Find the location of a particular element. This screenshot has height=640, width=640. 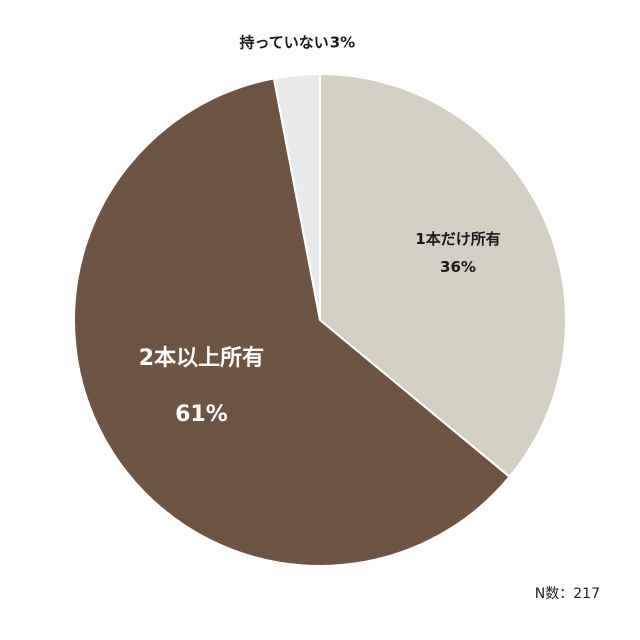

slice-label-2: 2本以上所有 is located at coordinates (201, 358).